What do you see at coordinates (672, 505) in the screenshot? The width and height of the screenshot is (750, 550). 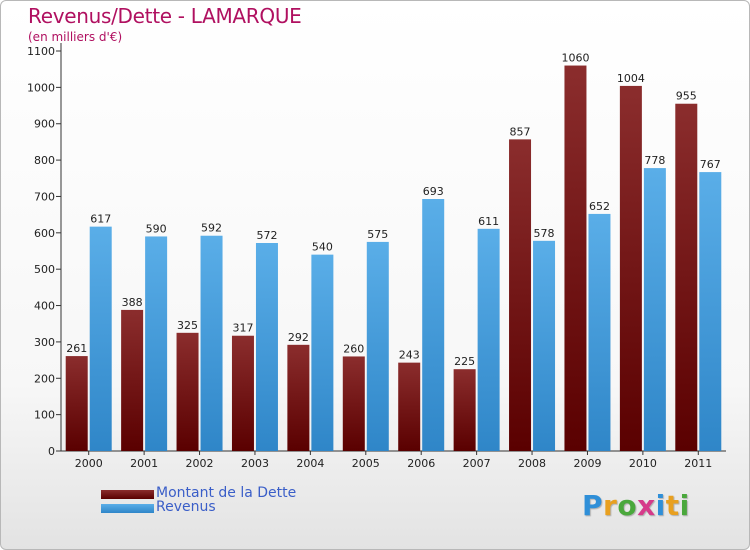 I see `logo-letter: t` at bounding box center [672, 505].